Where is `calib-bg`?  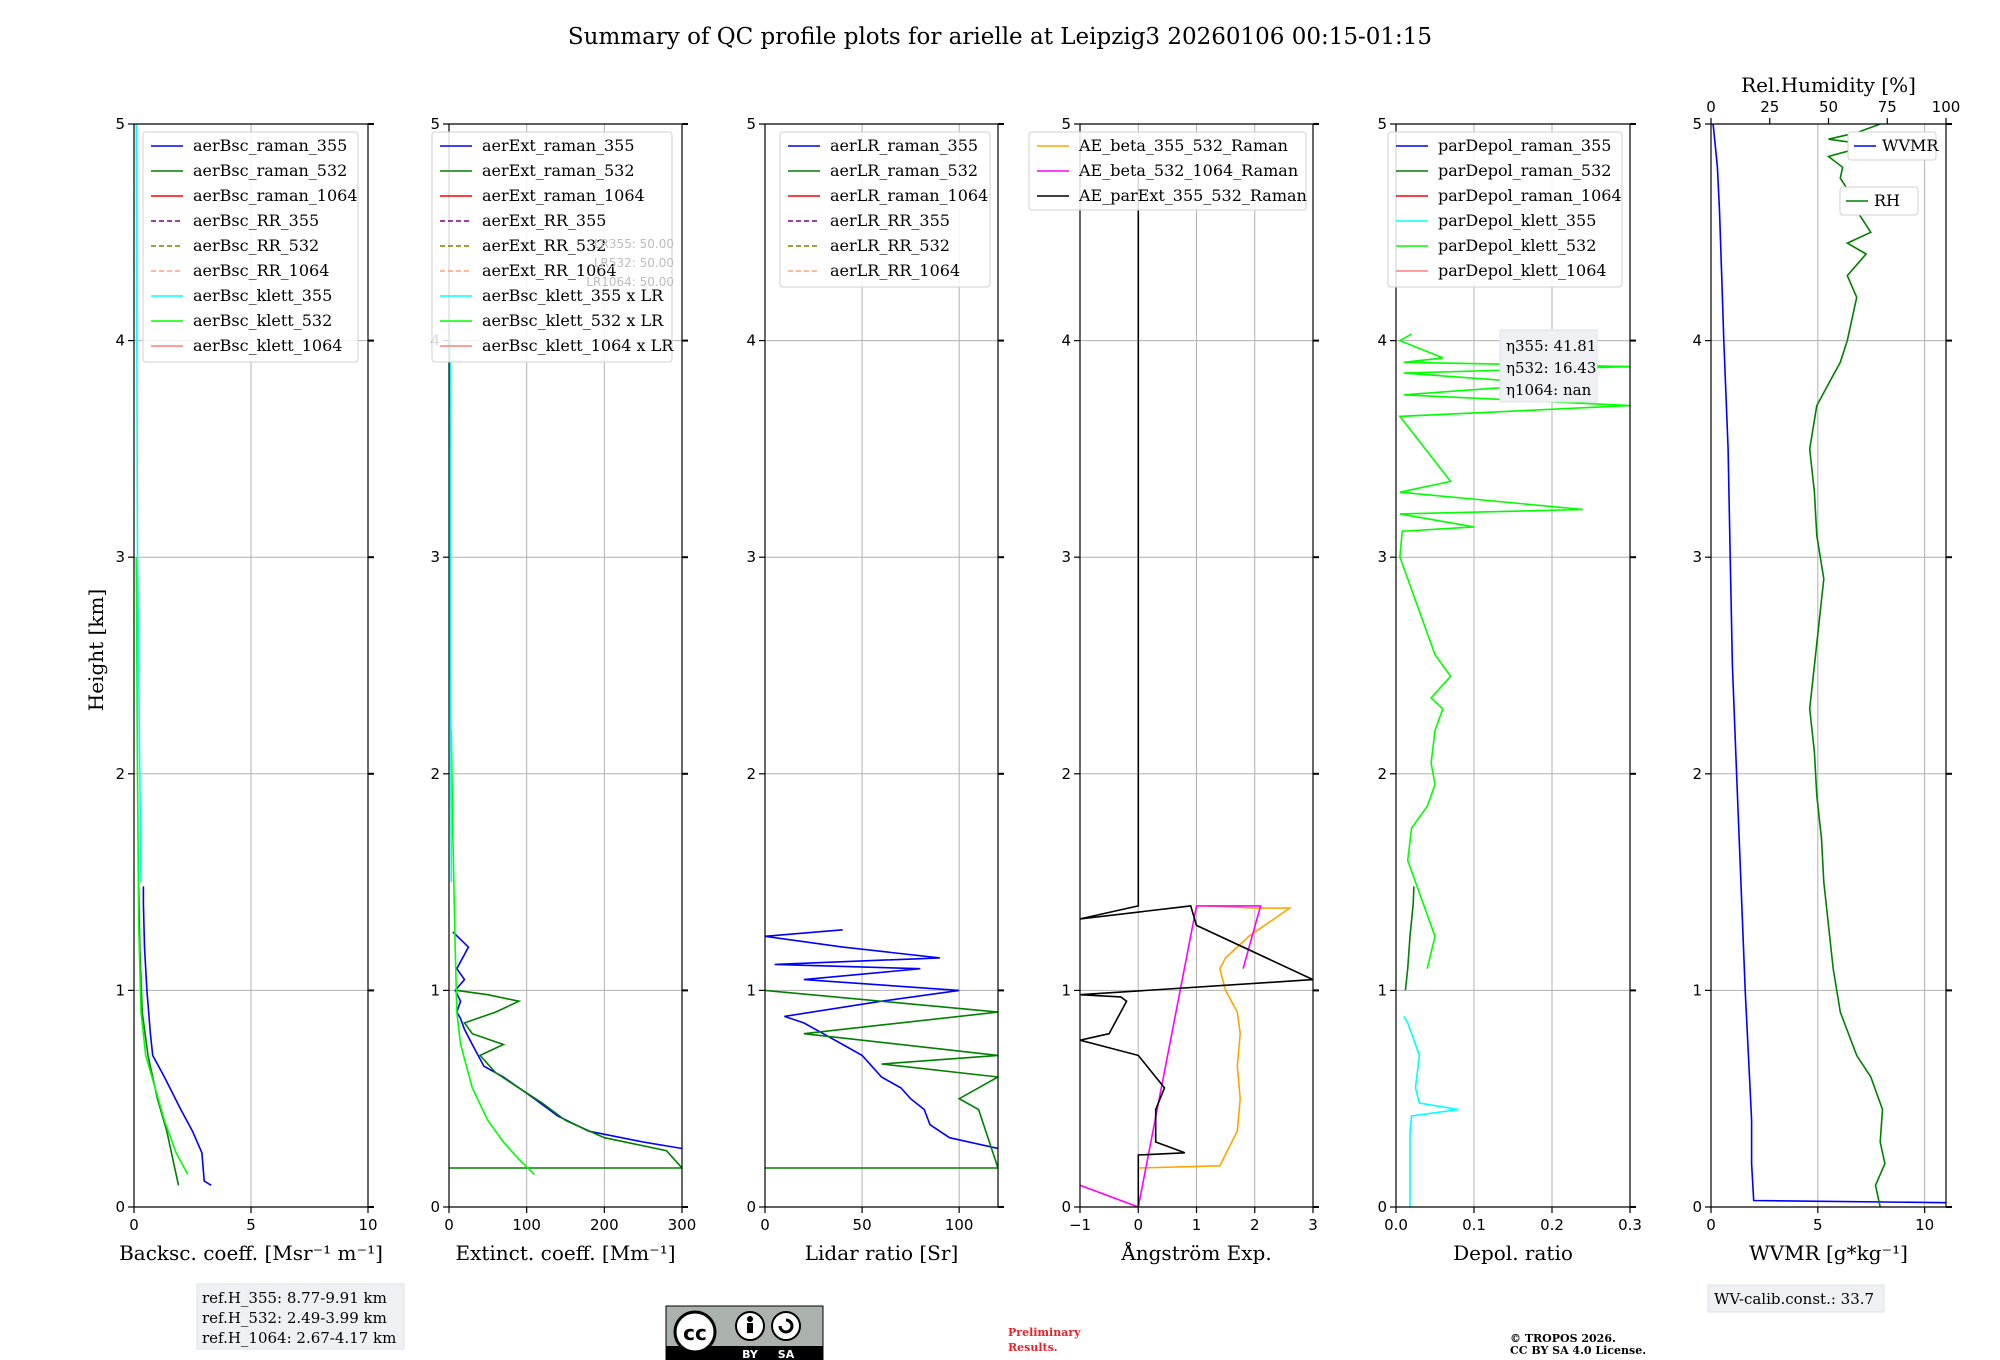 calib-bg is located at coordinates (1796, 1298).